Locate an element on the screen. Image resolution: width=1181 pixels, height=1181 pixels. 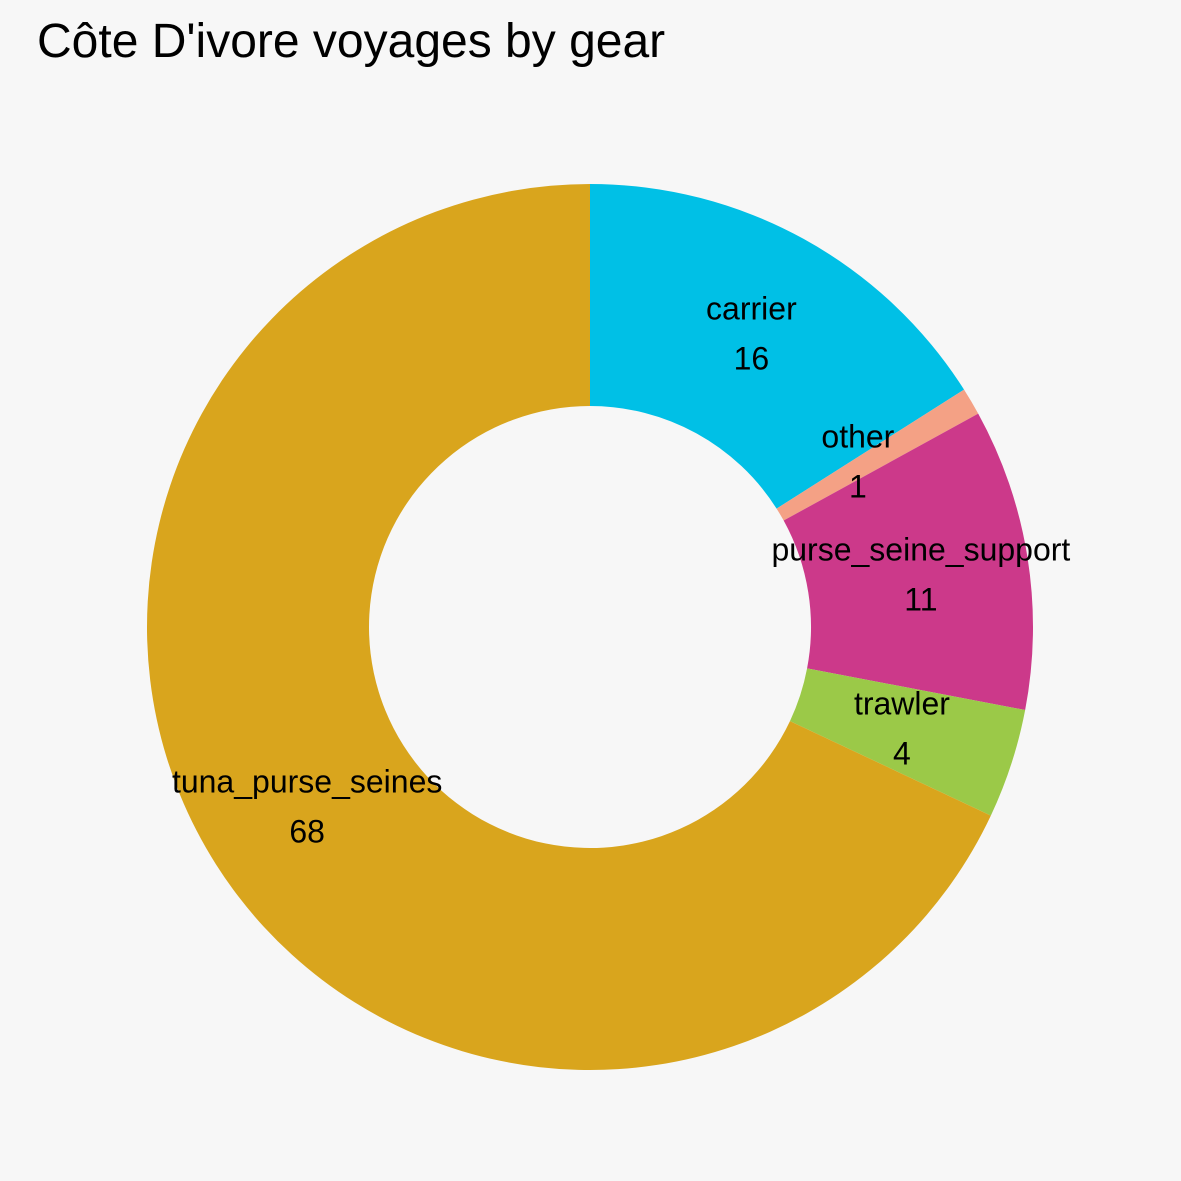
slice-trawler is located at coordinates (907, 742).